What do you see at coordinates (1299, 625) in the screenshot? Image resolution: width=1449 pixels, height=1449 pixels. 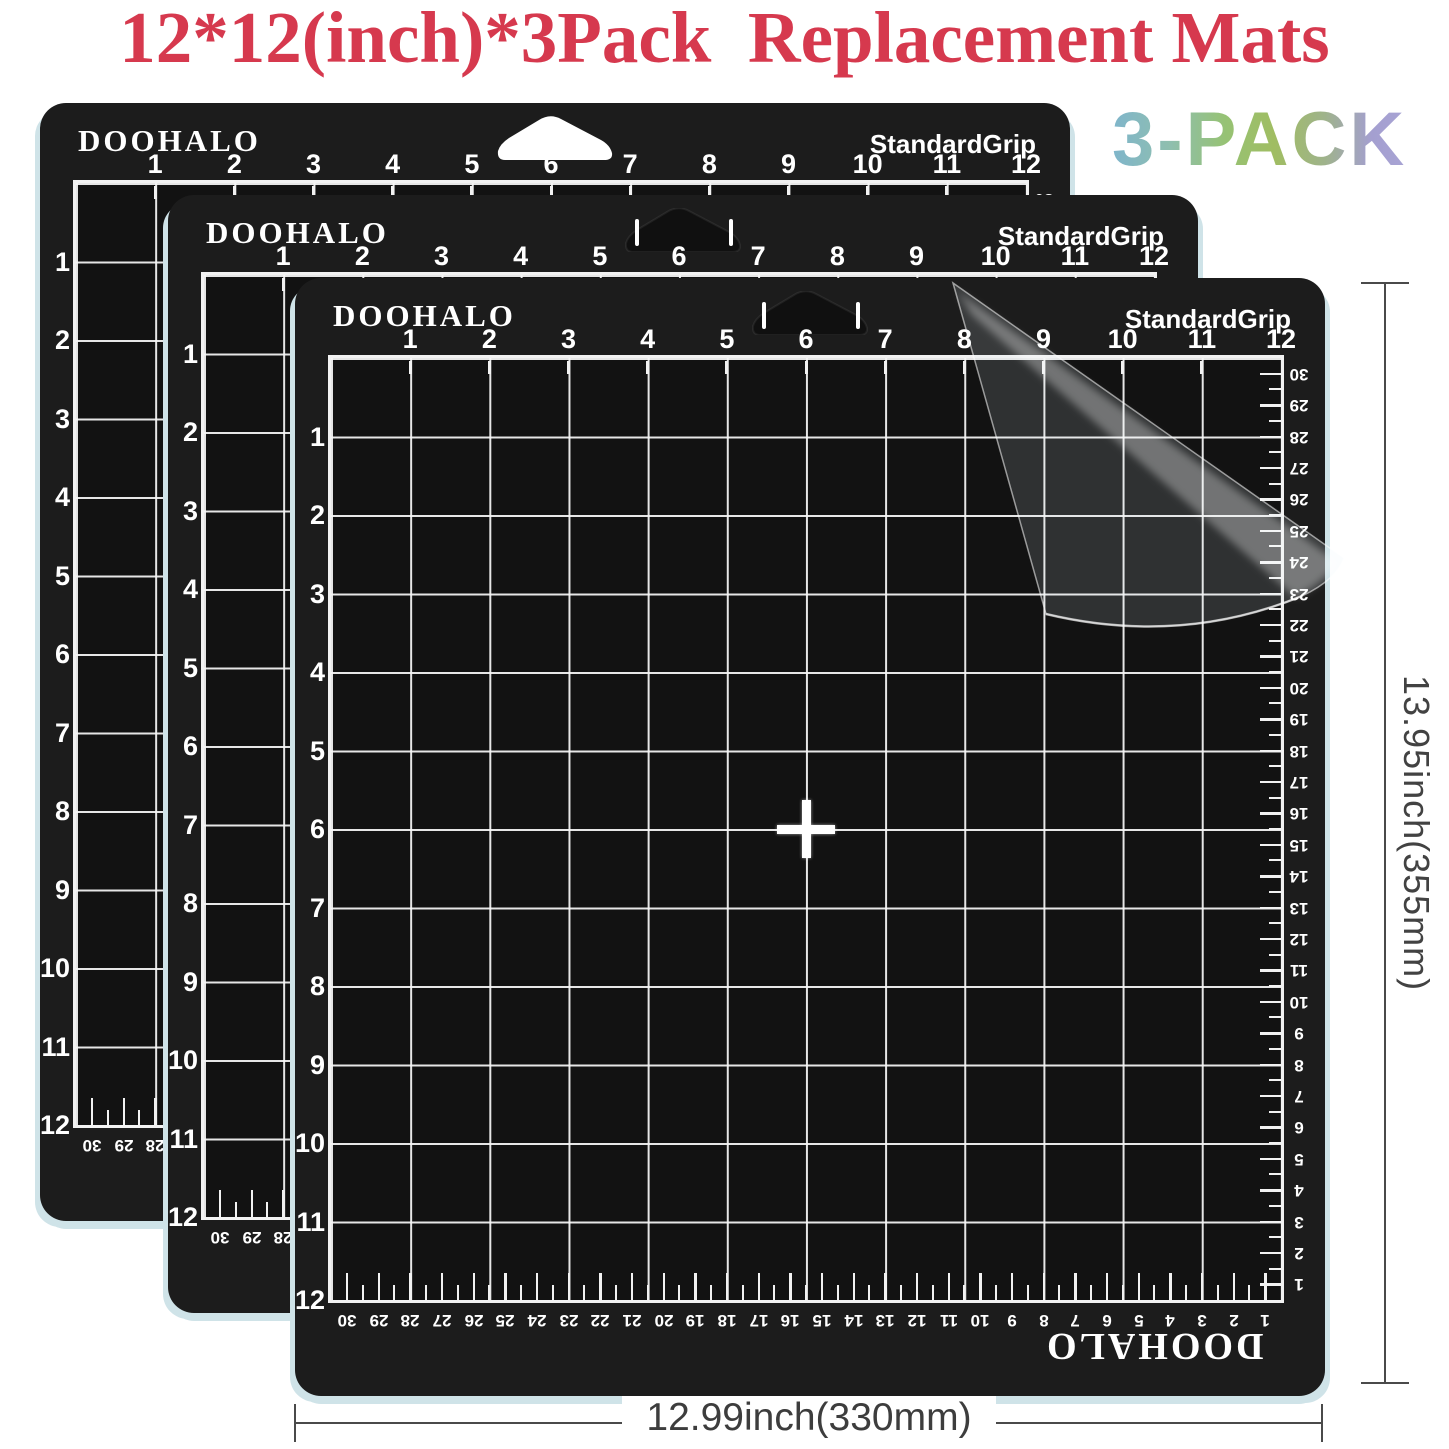 I see `cm-number-right: 22` at bounding box center [1299, 625].